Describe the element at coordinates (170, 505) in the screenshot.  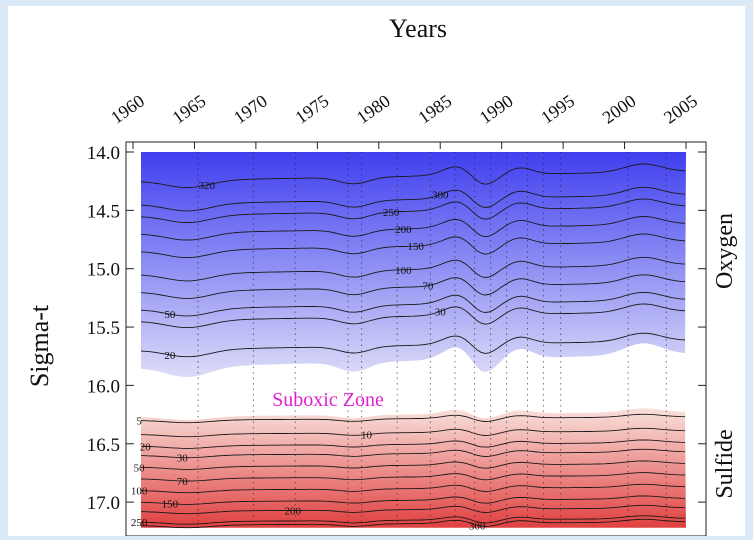
I see `sulfide-contour-label: 150` at that location.